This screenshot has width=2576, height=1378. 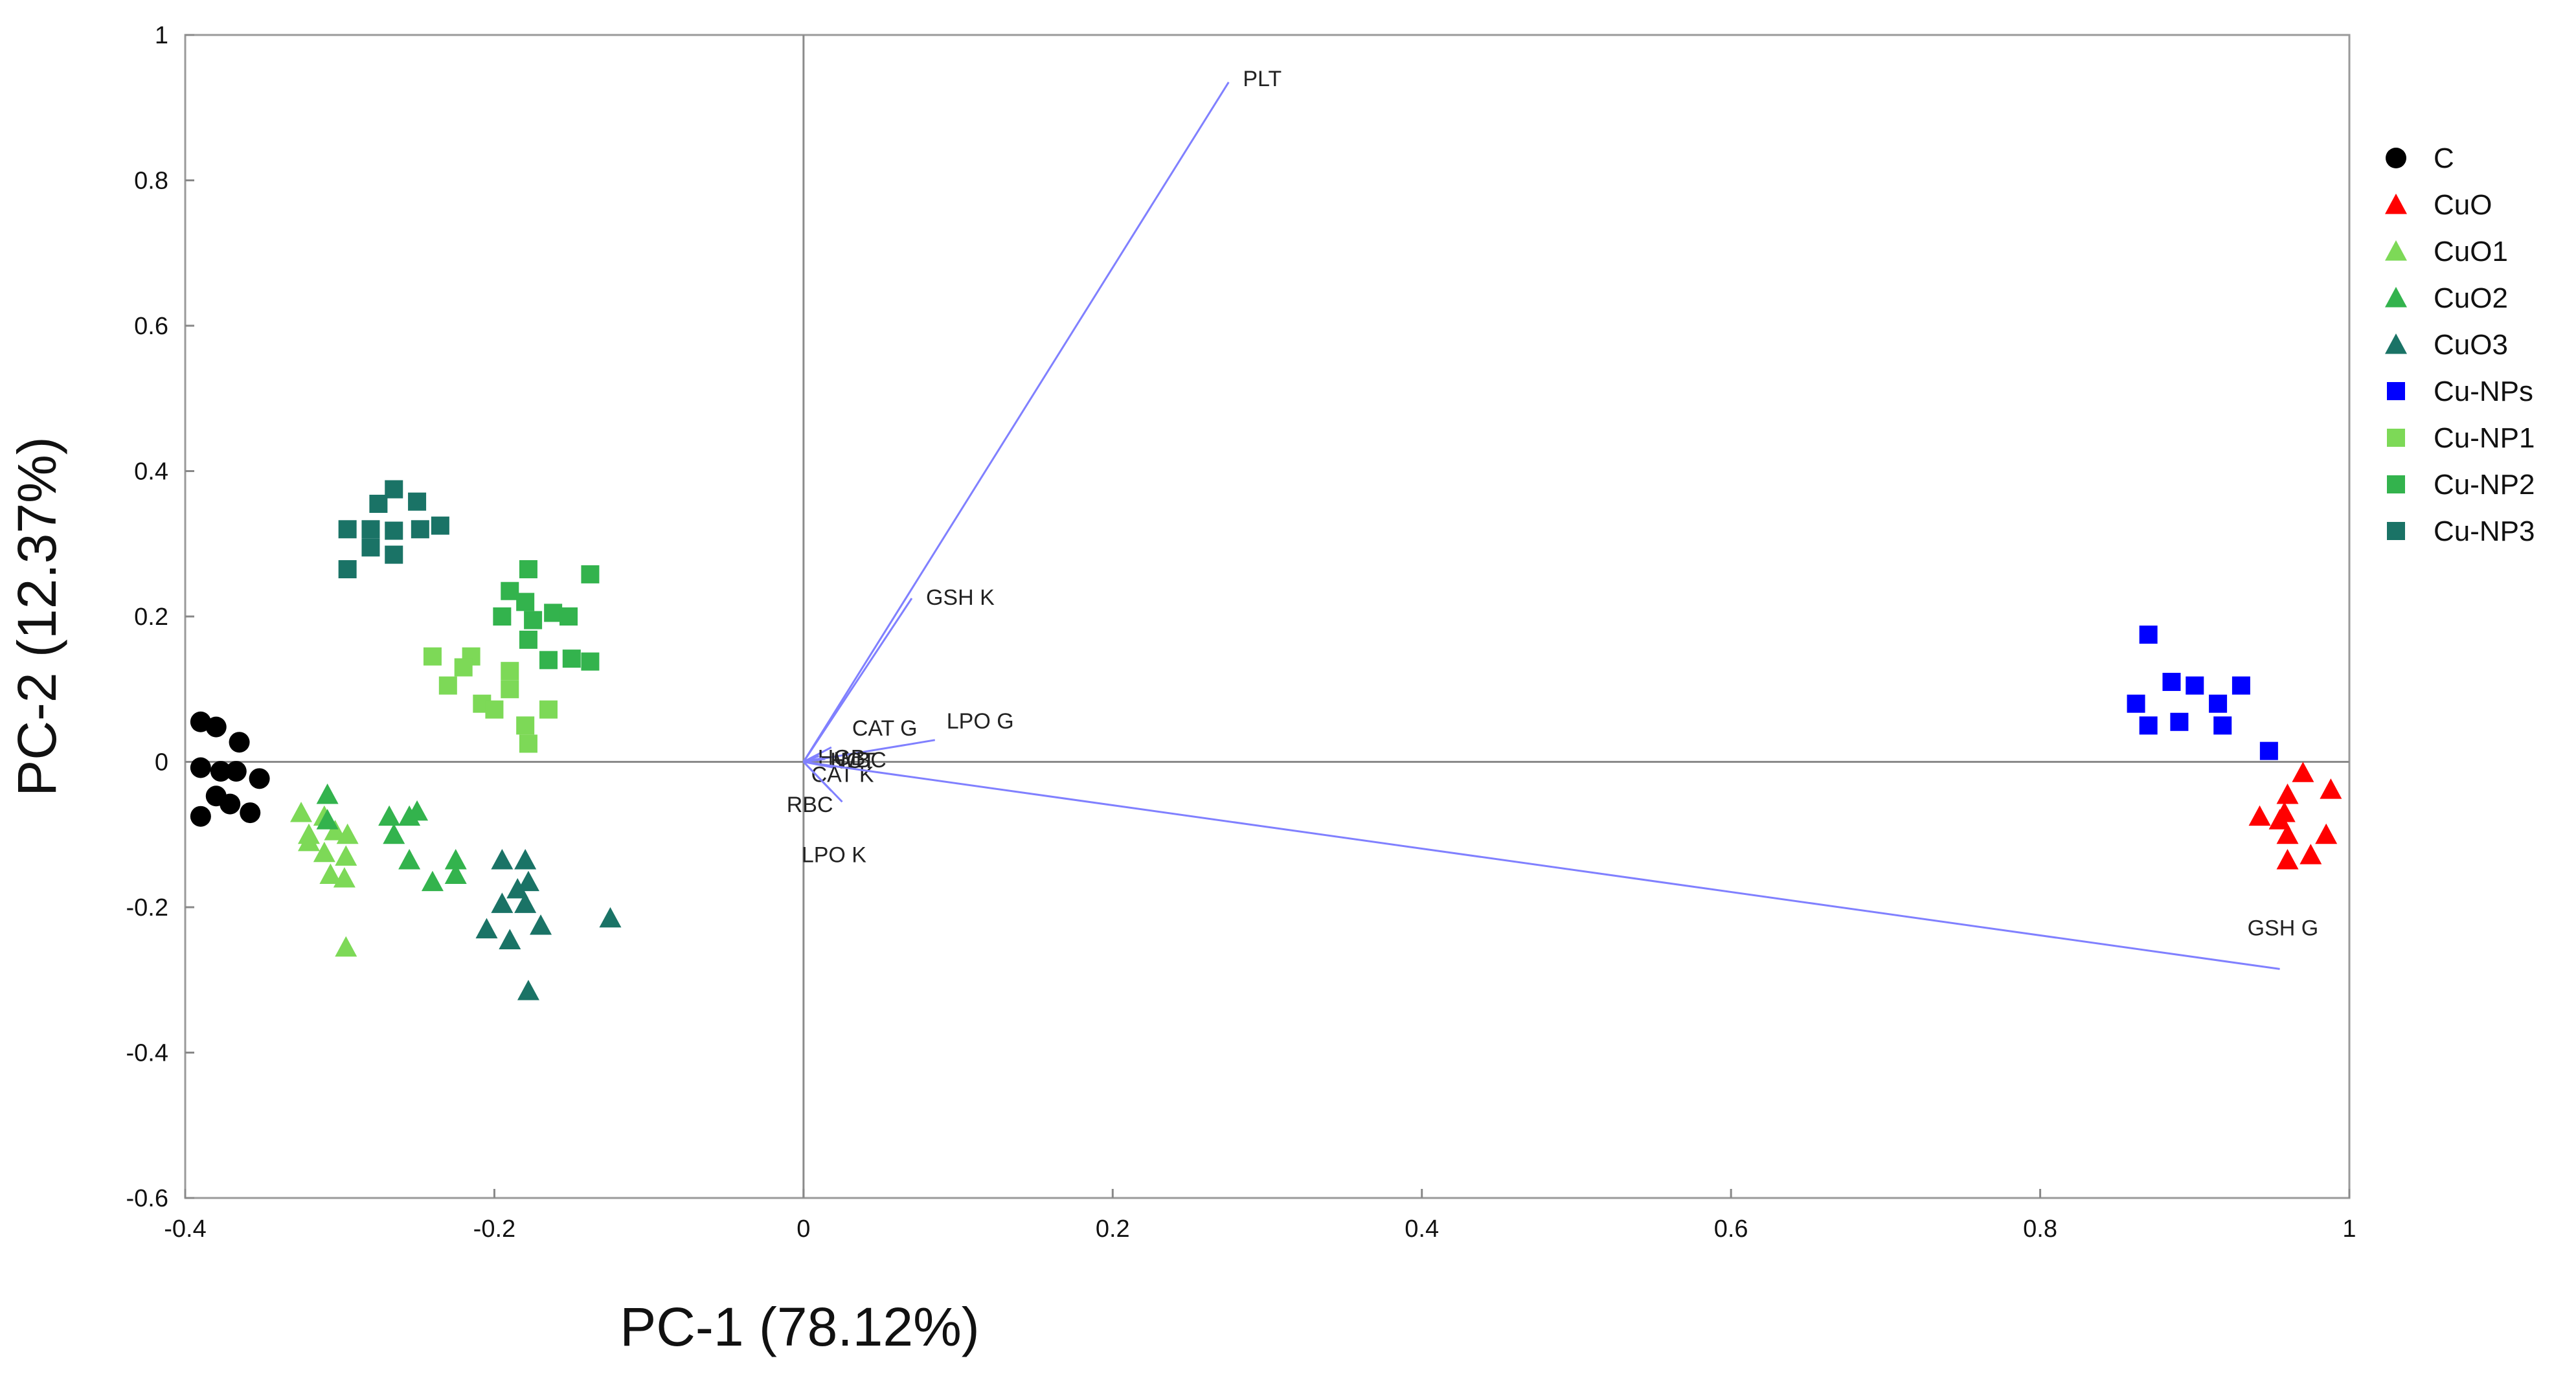 What do you see at coordinates (2396, 484) in the screenshot?
I see `legend-marker-cu-np2` at bounding box center [2396, 484].